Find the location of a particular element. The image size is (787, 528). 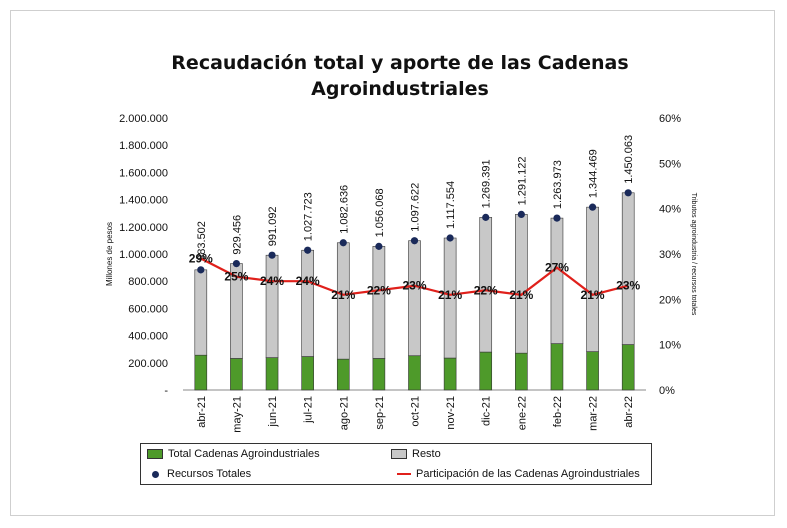

x-tick-label: jun-21 is located at coordinates (273, 412).